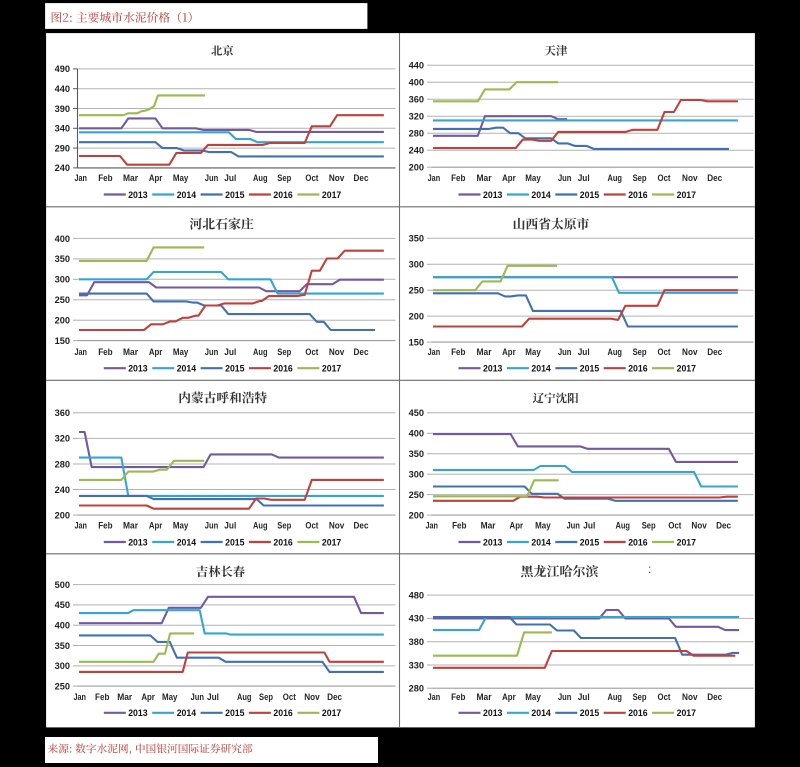 The width and height of the screenshot is (800, 767). Describe the element at coordinates (62, 89) in the screenshot. I see `svg-text: 440` at that location.